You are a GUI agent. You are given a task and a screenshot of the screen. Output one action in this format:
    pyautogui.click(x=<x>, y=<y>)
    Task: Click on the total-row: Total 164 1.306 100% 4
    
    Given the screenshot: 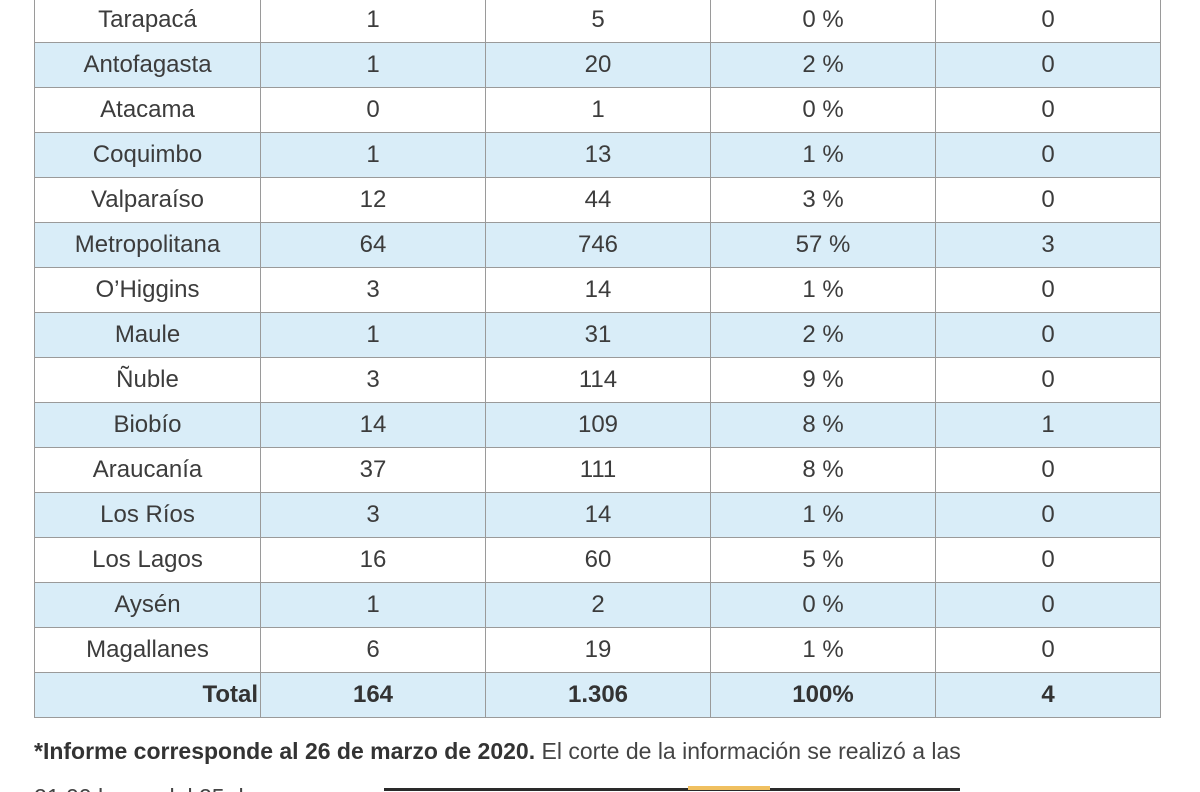 What is the action you would take?
    pyautogui.click(x=597, y=695)
    